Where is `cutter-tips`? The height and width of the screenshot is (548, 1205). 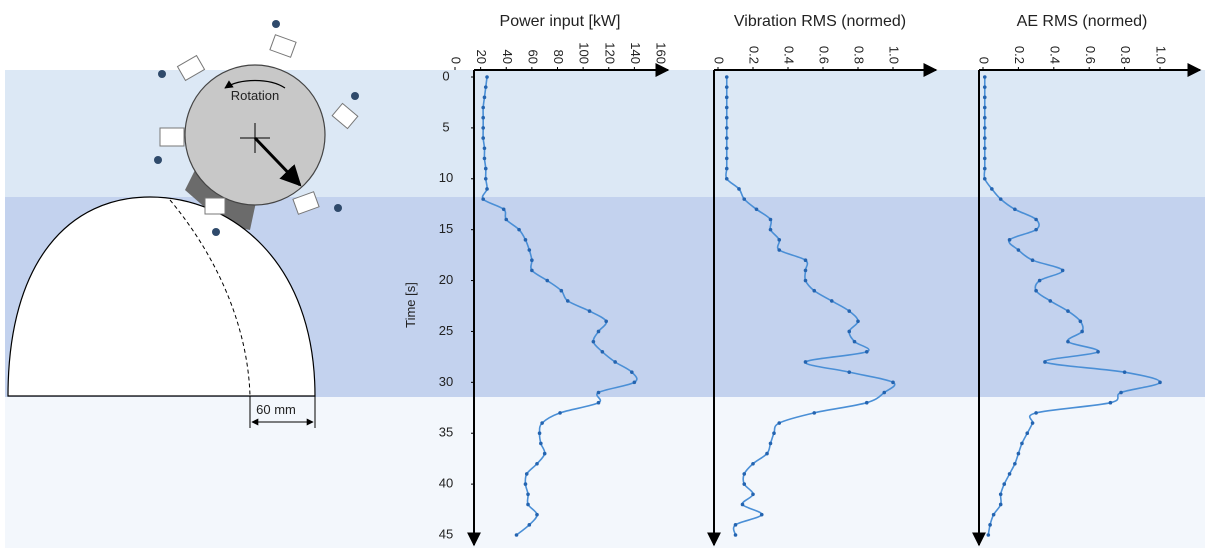
cutter-tips is located at coordinates (256, 128).